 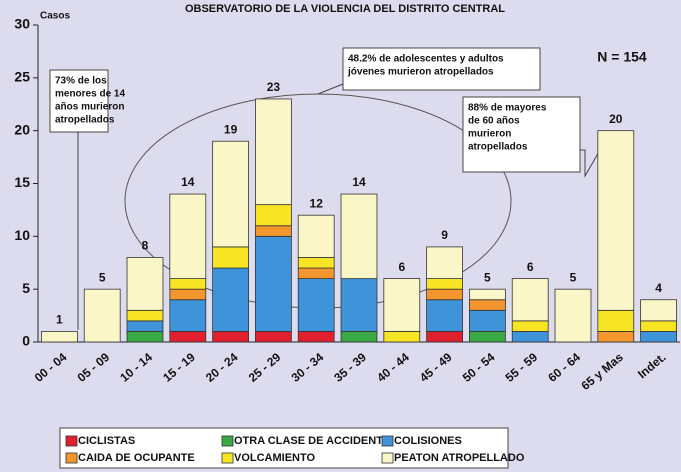 What do you see at coordinates (444, 235) in the screenshot?
I see `total-label: 9` at bounding box center [444, 235].